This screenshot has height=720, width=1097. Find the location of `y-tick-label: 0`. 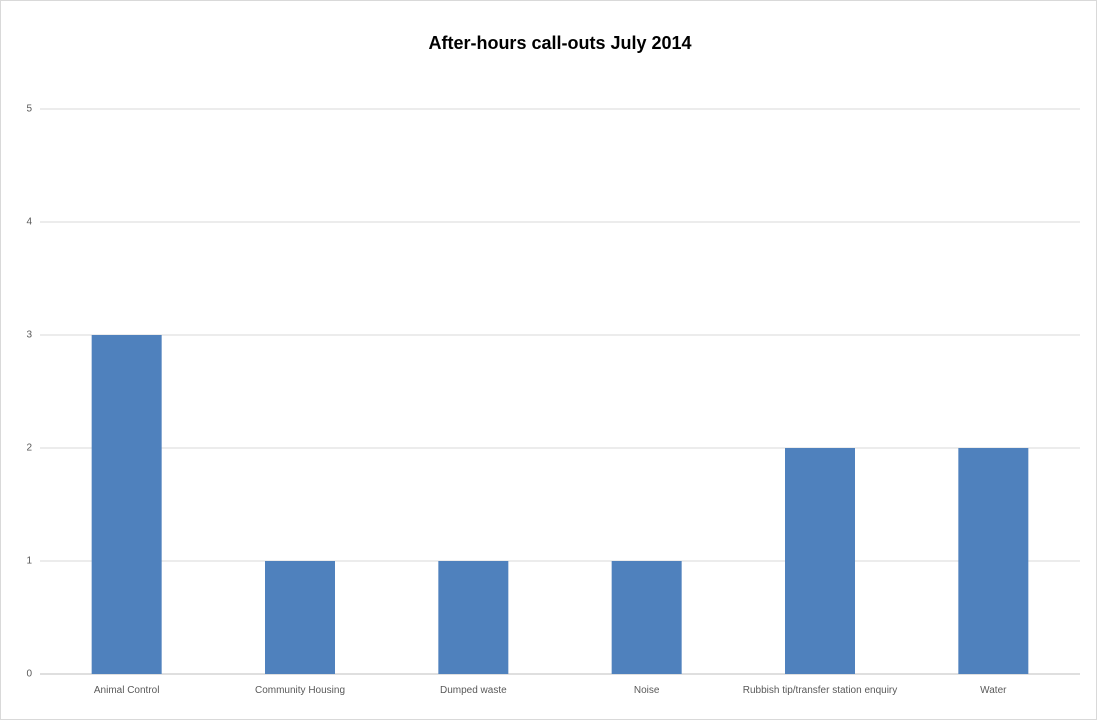

y-tick-label: 0 is located at coordinates (29, 674).